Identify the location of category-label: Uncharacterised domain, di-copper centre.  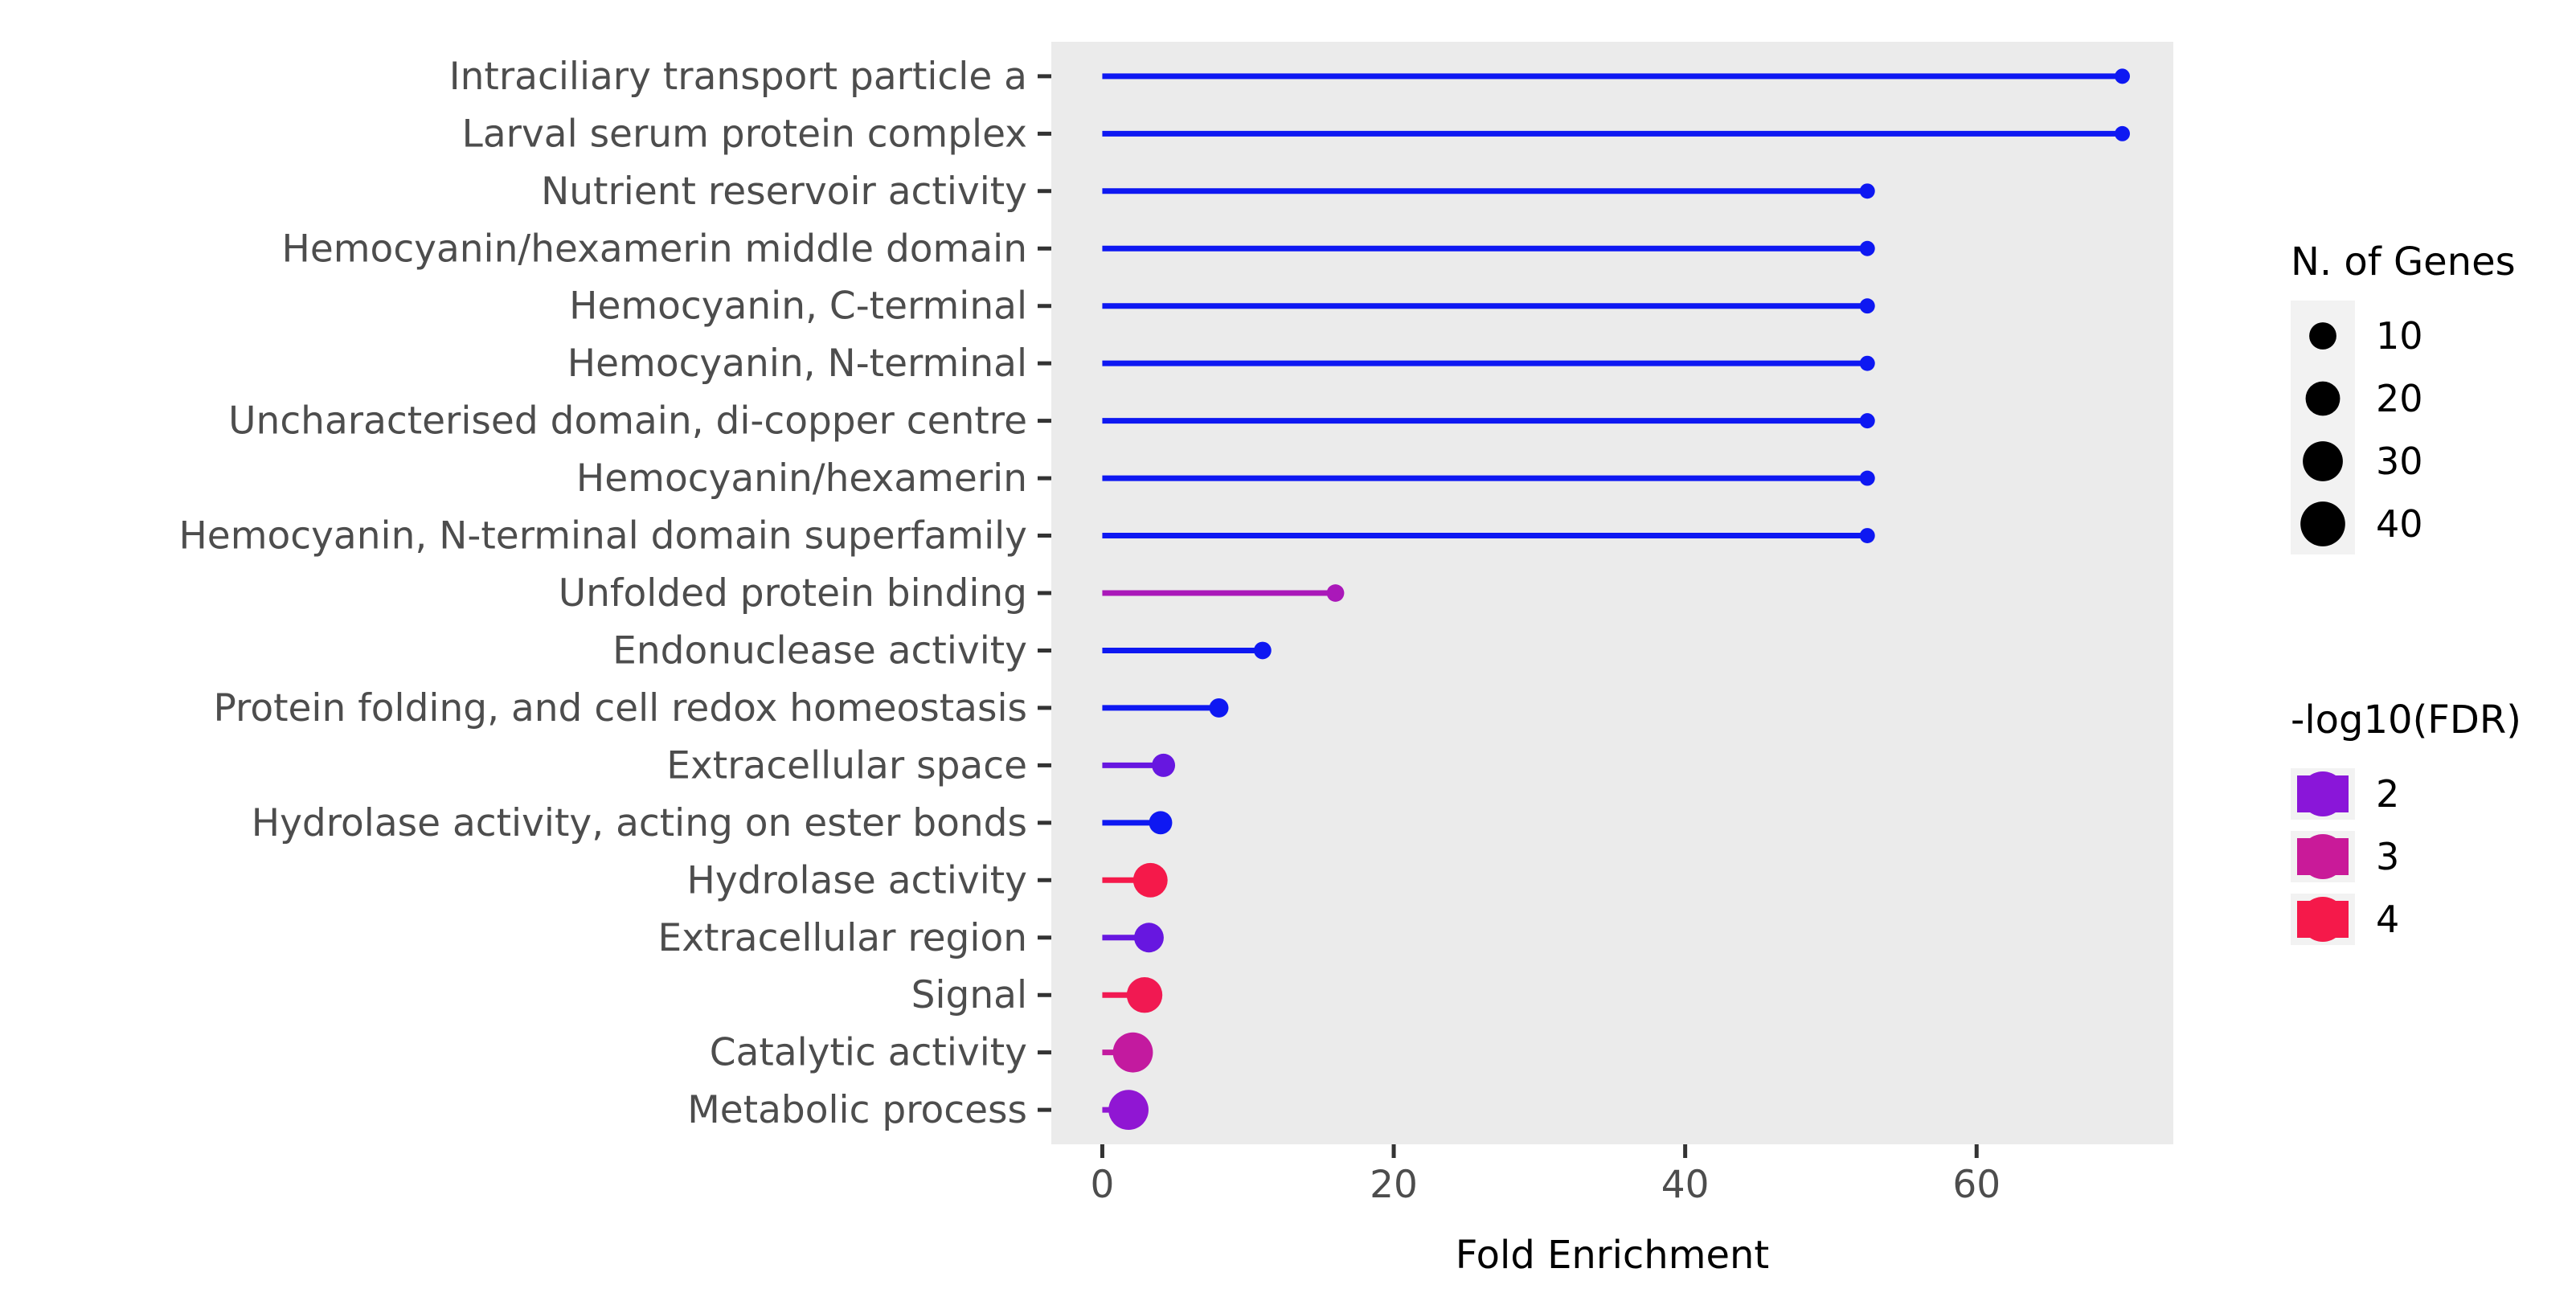
(627, 421).